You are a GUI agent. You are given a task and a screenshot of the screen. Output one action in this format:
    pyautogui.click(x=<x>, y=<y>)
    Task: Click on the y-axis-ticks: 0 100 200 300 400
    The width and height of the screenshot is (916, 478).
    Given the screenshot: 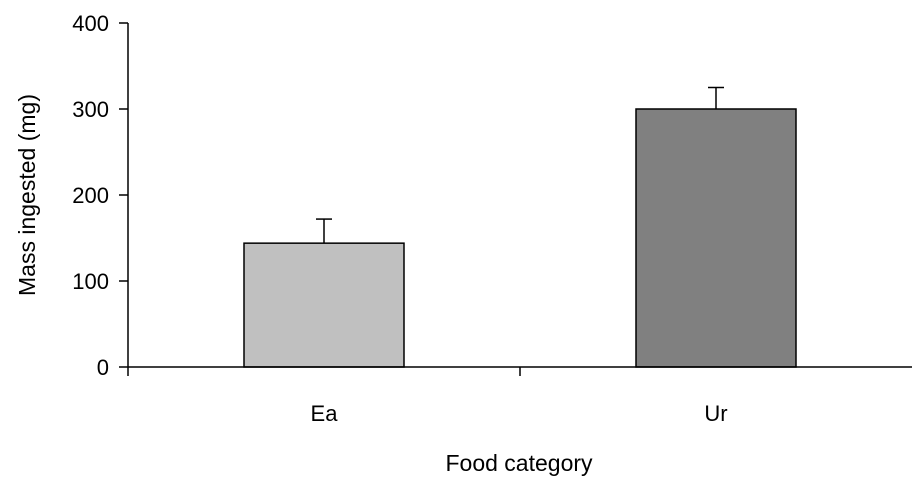 What is the action you would take?
    pyautogui.click(x=100, y=195)
    